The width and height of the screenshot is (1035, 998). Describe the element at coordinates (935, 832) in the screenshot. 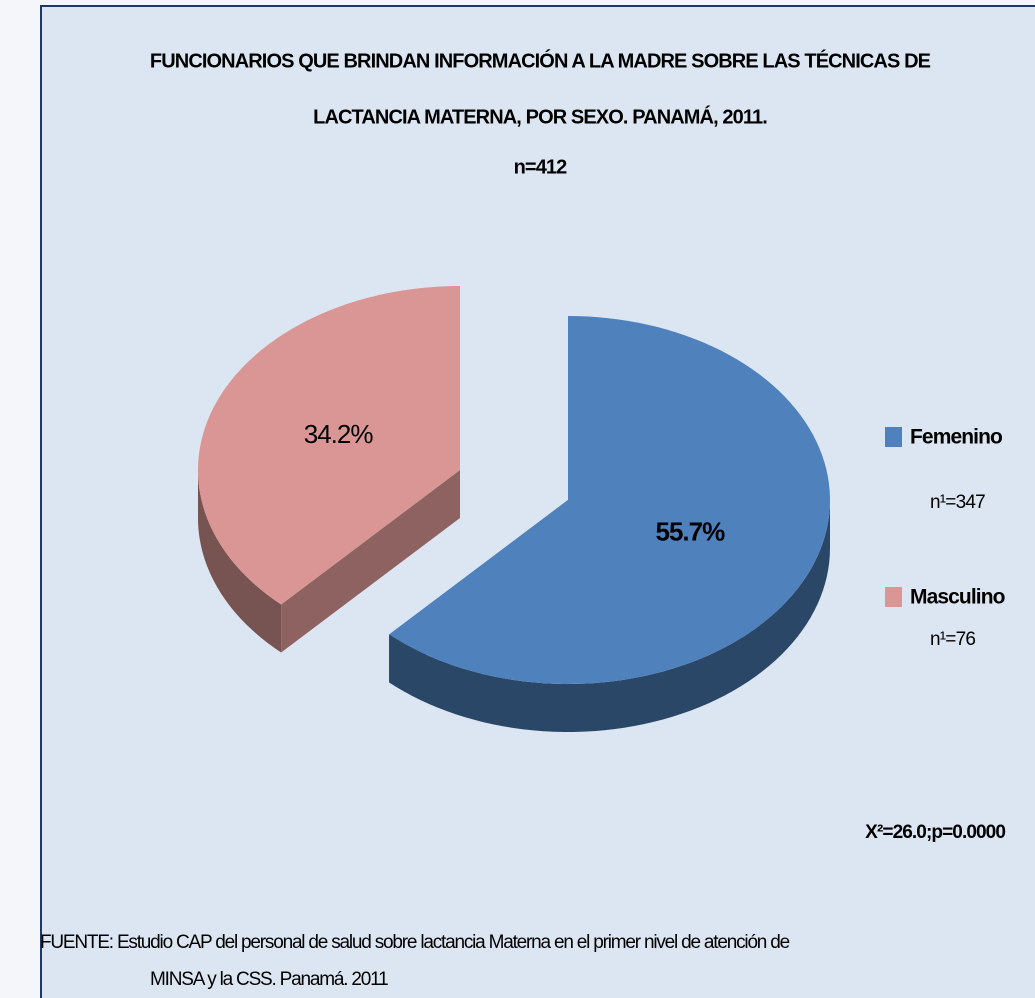

I see `annotation: X²=26.0;p=0.0000` at that location.